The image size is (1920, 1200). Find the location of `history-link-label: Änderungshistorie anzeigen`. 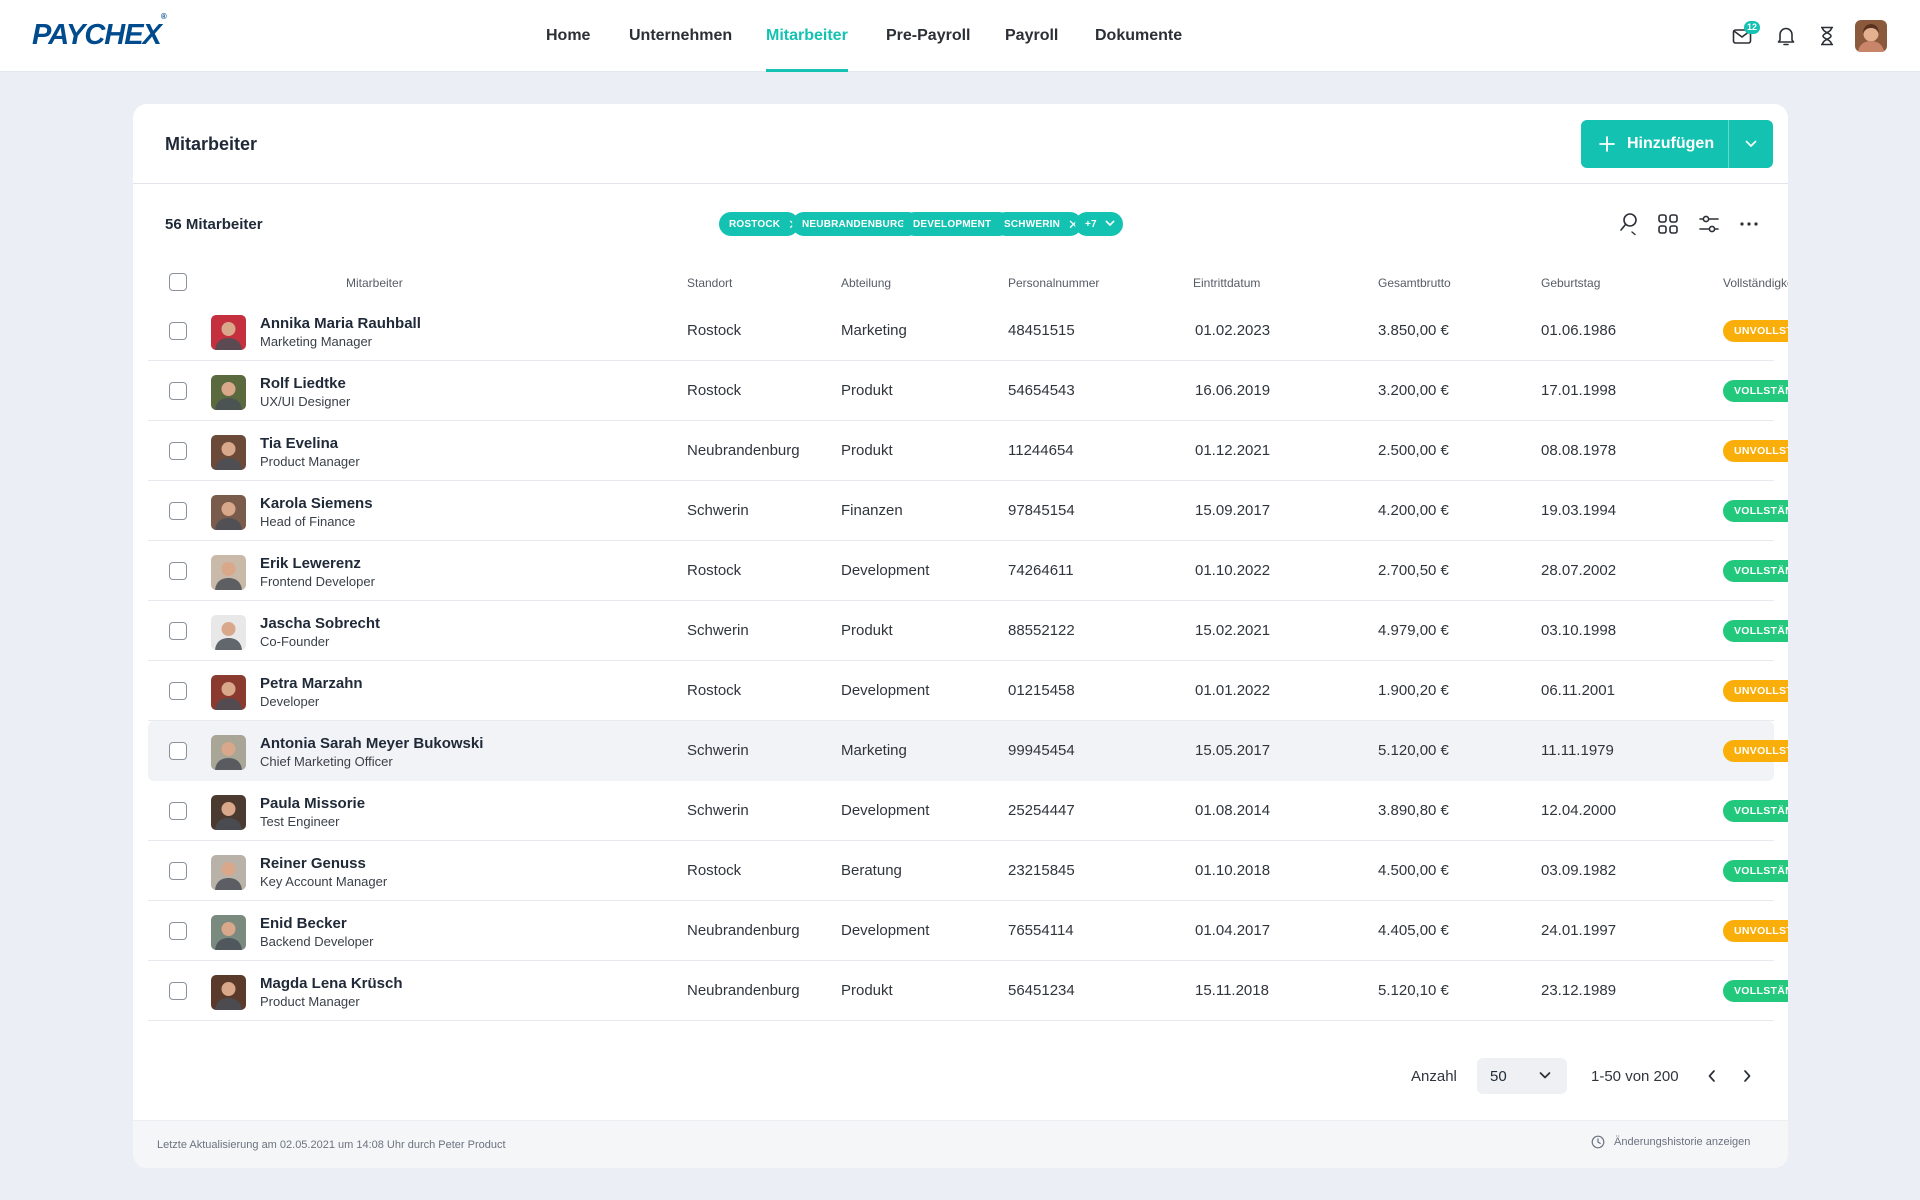

history-link-label: Änderungshistorie anzeigen is located at coordinates (1682, 1142).